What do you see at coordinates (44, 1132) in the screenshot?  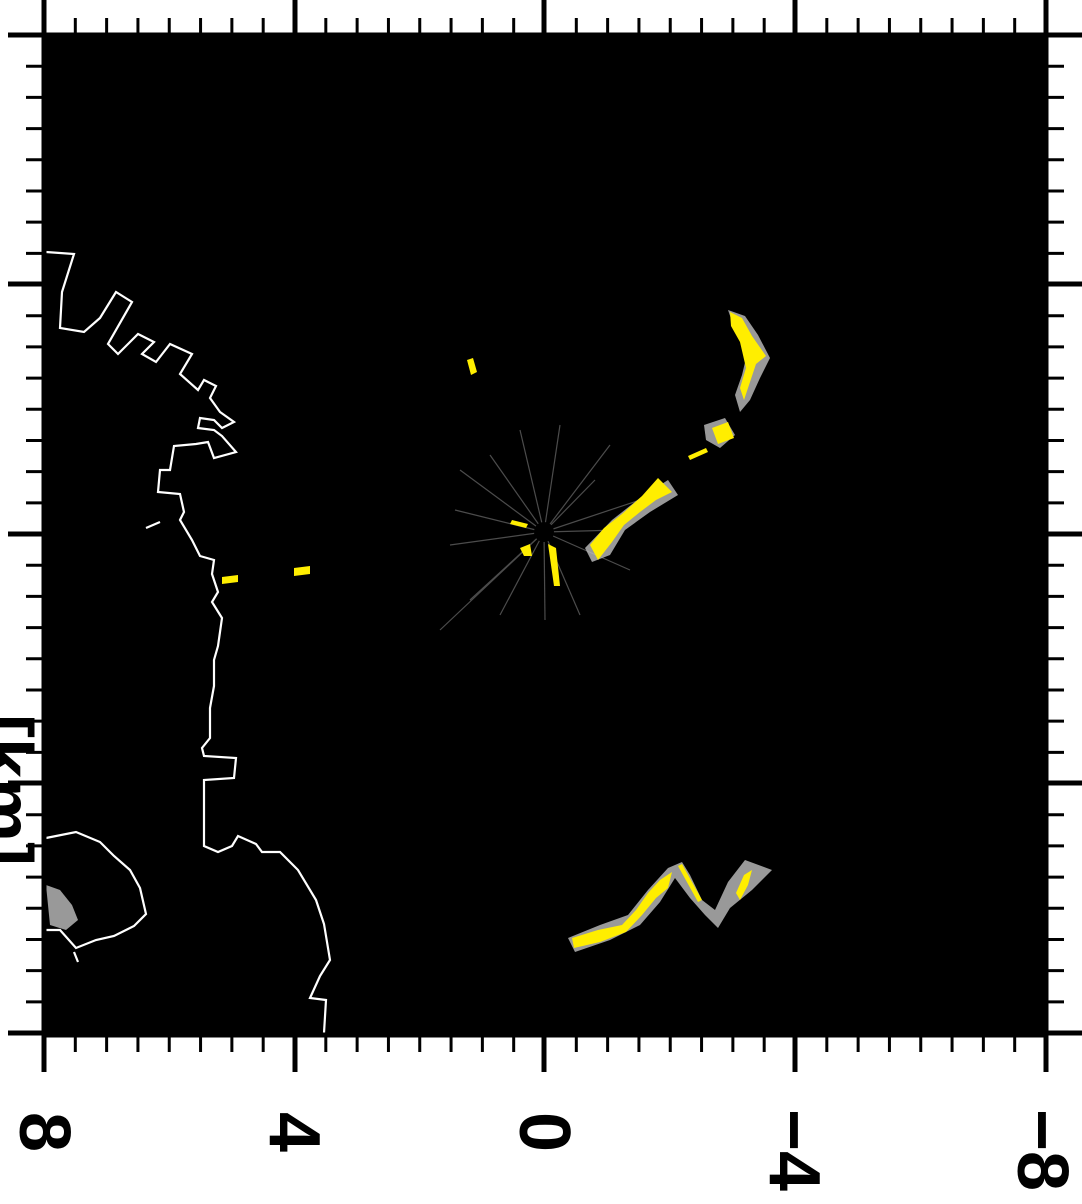 I see `x-tick-label-8: 8` at bounding box center [44, 1132].